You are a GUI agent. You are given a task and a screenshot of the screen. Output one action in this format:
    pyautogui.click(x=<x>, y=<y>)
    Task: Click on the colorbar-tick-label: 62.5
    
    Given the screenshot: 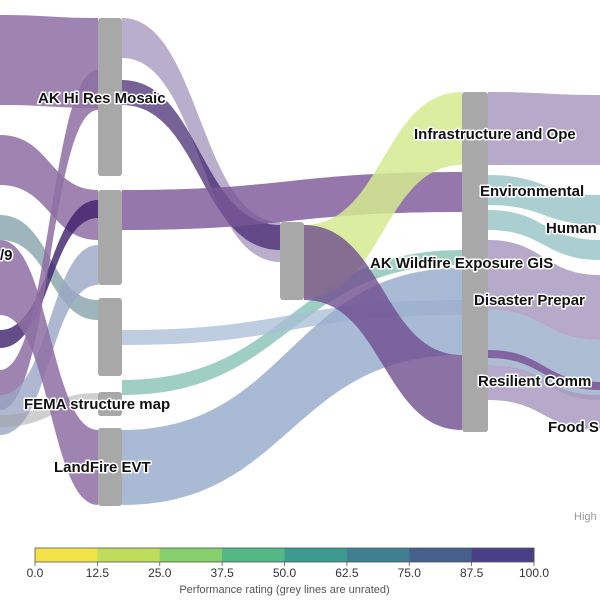 What is the action you would take?
    pyautogui.click(x=347, y=573)
    